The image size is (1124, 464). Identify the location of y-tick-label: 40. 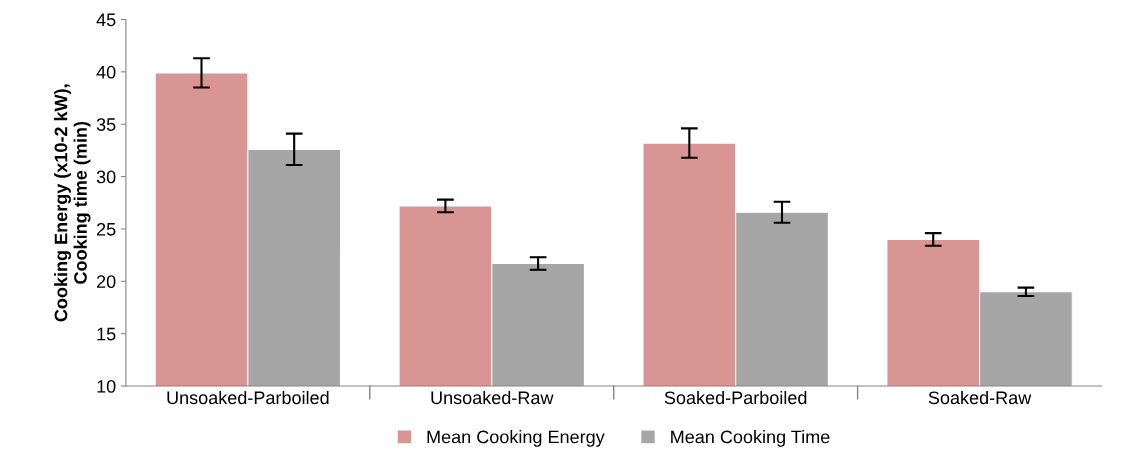
(106, 72).